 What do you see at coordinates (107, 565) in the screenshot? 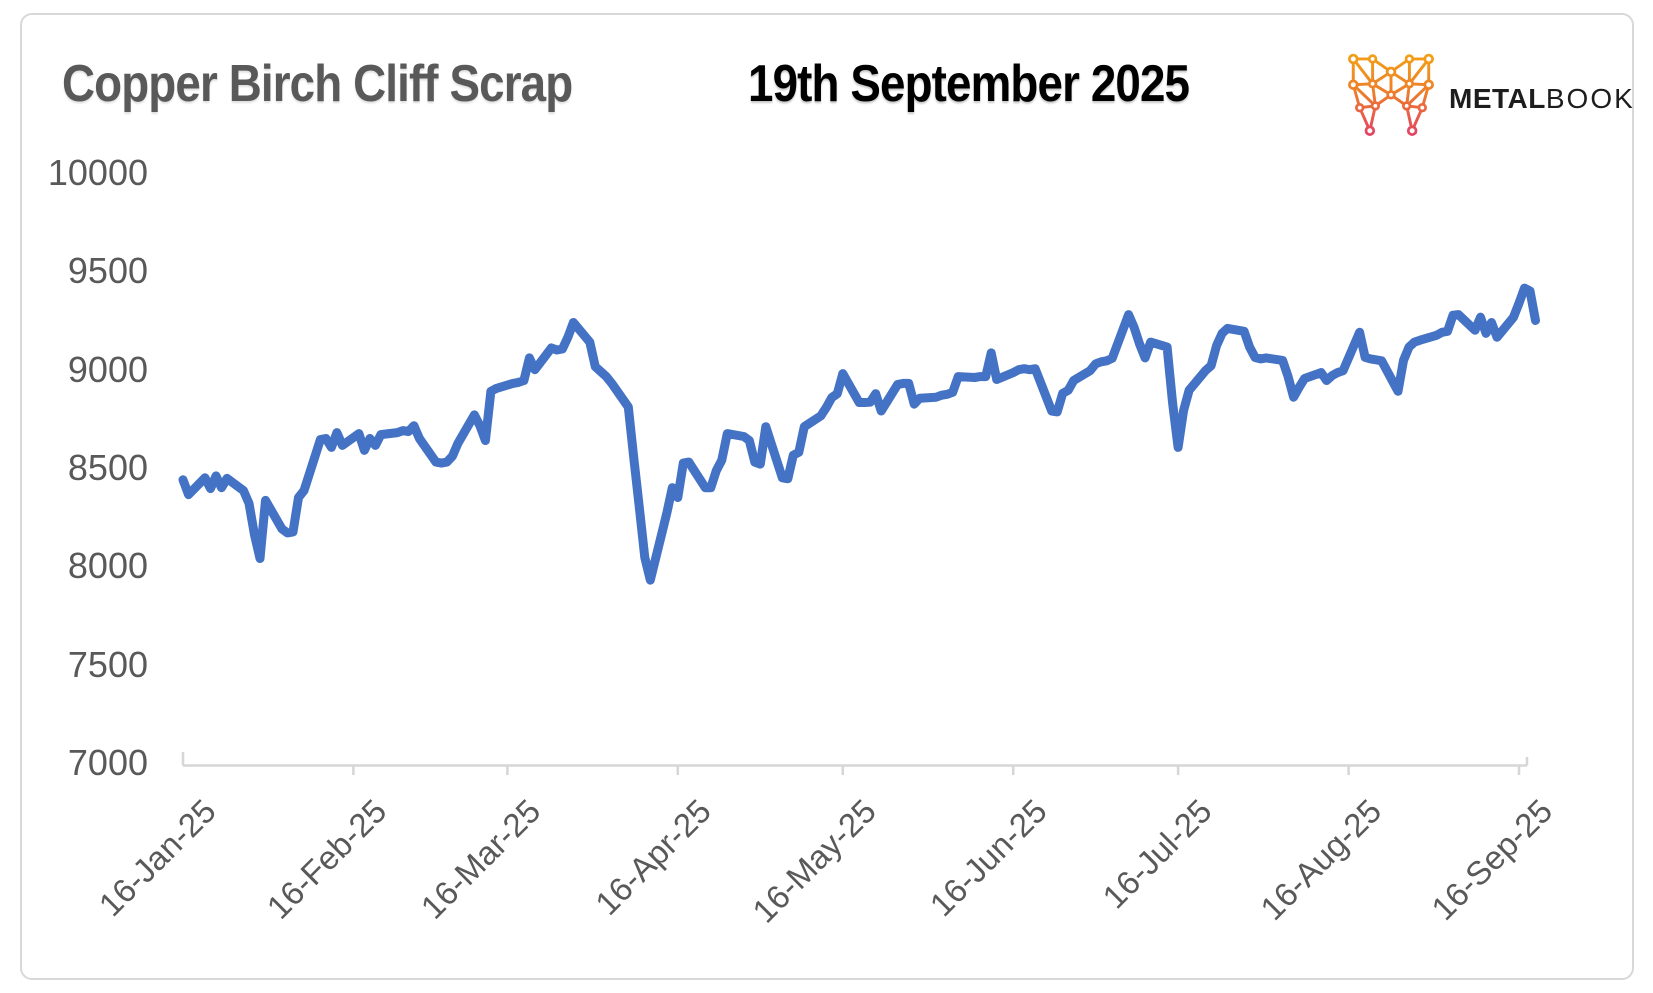
I see `y-axis-tick-label: 8000` at bounding box center [107, 565].